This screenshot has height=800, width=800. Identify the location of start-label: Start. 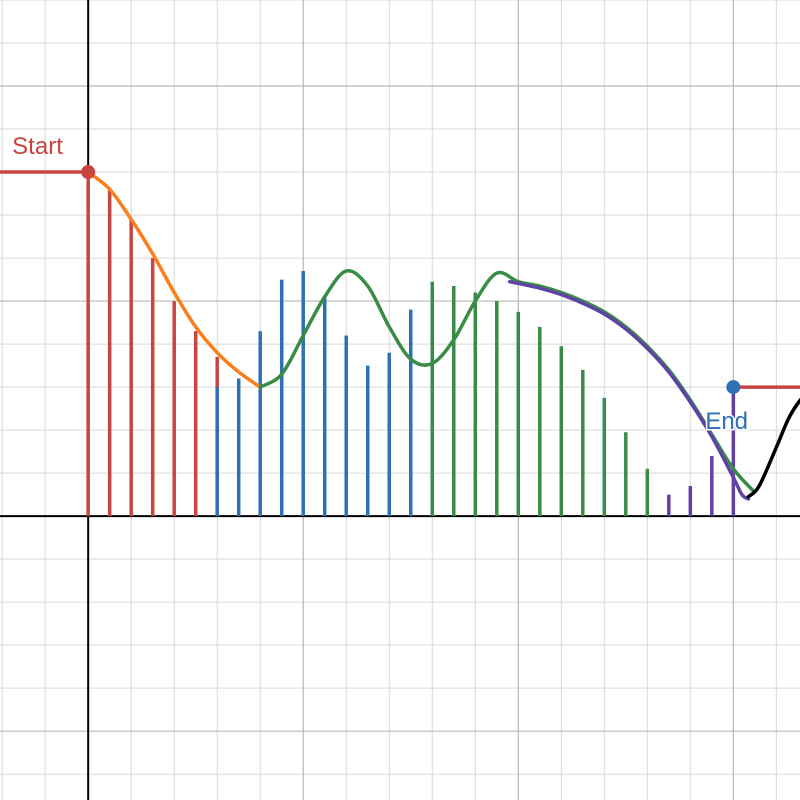
(37, 146).